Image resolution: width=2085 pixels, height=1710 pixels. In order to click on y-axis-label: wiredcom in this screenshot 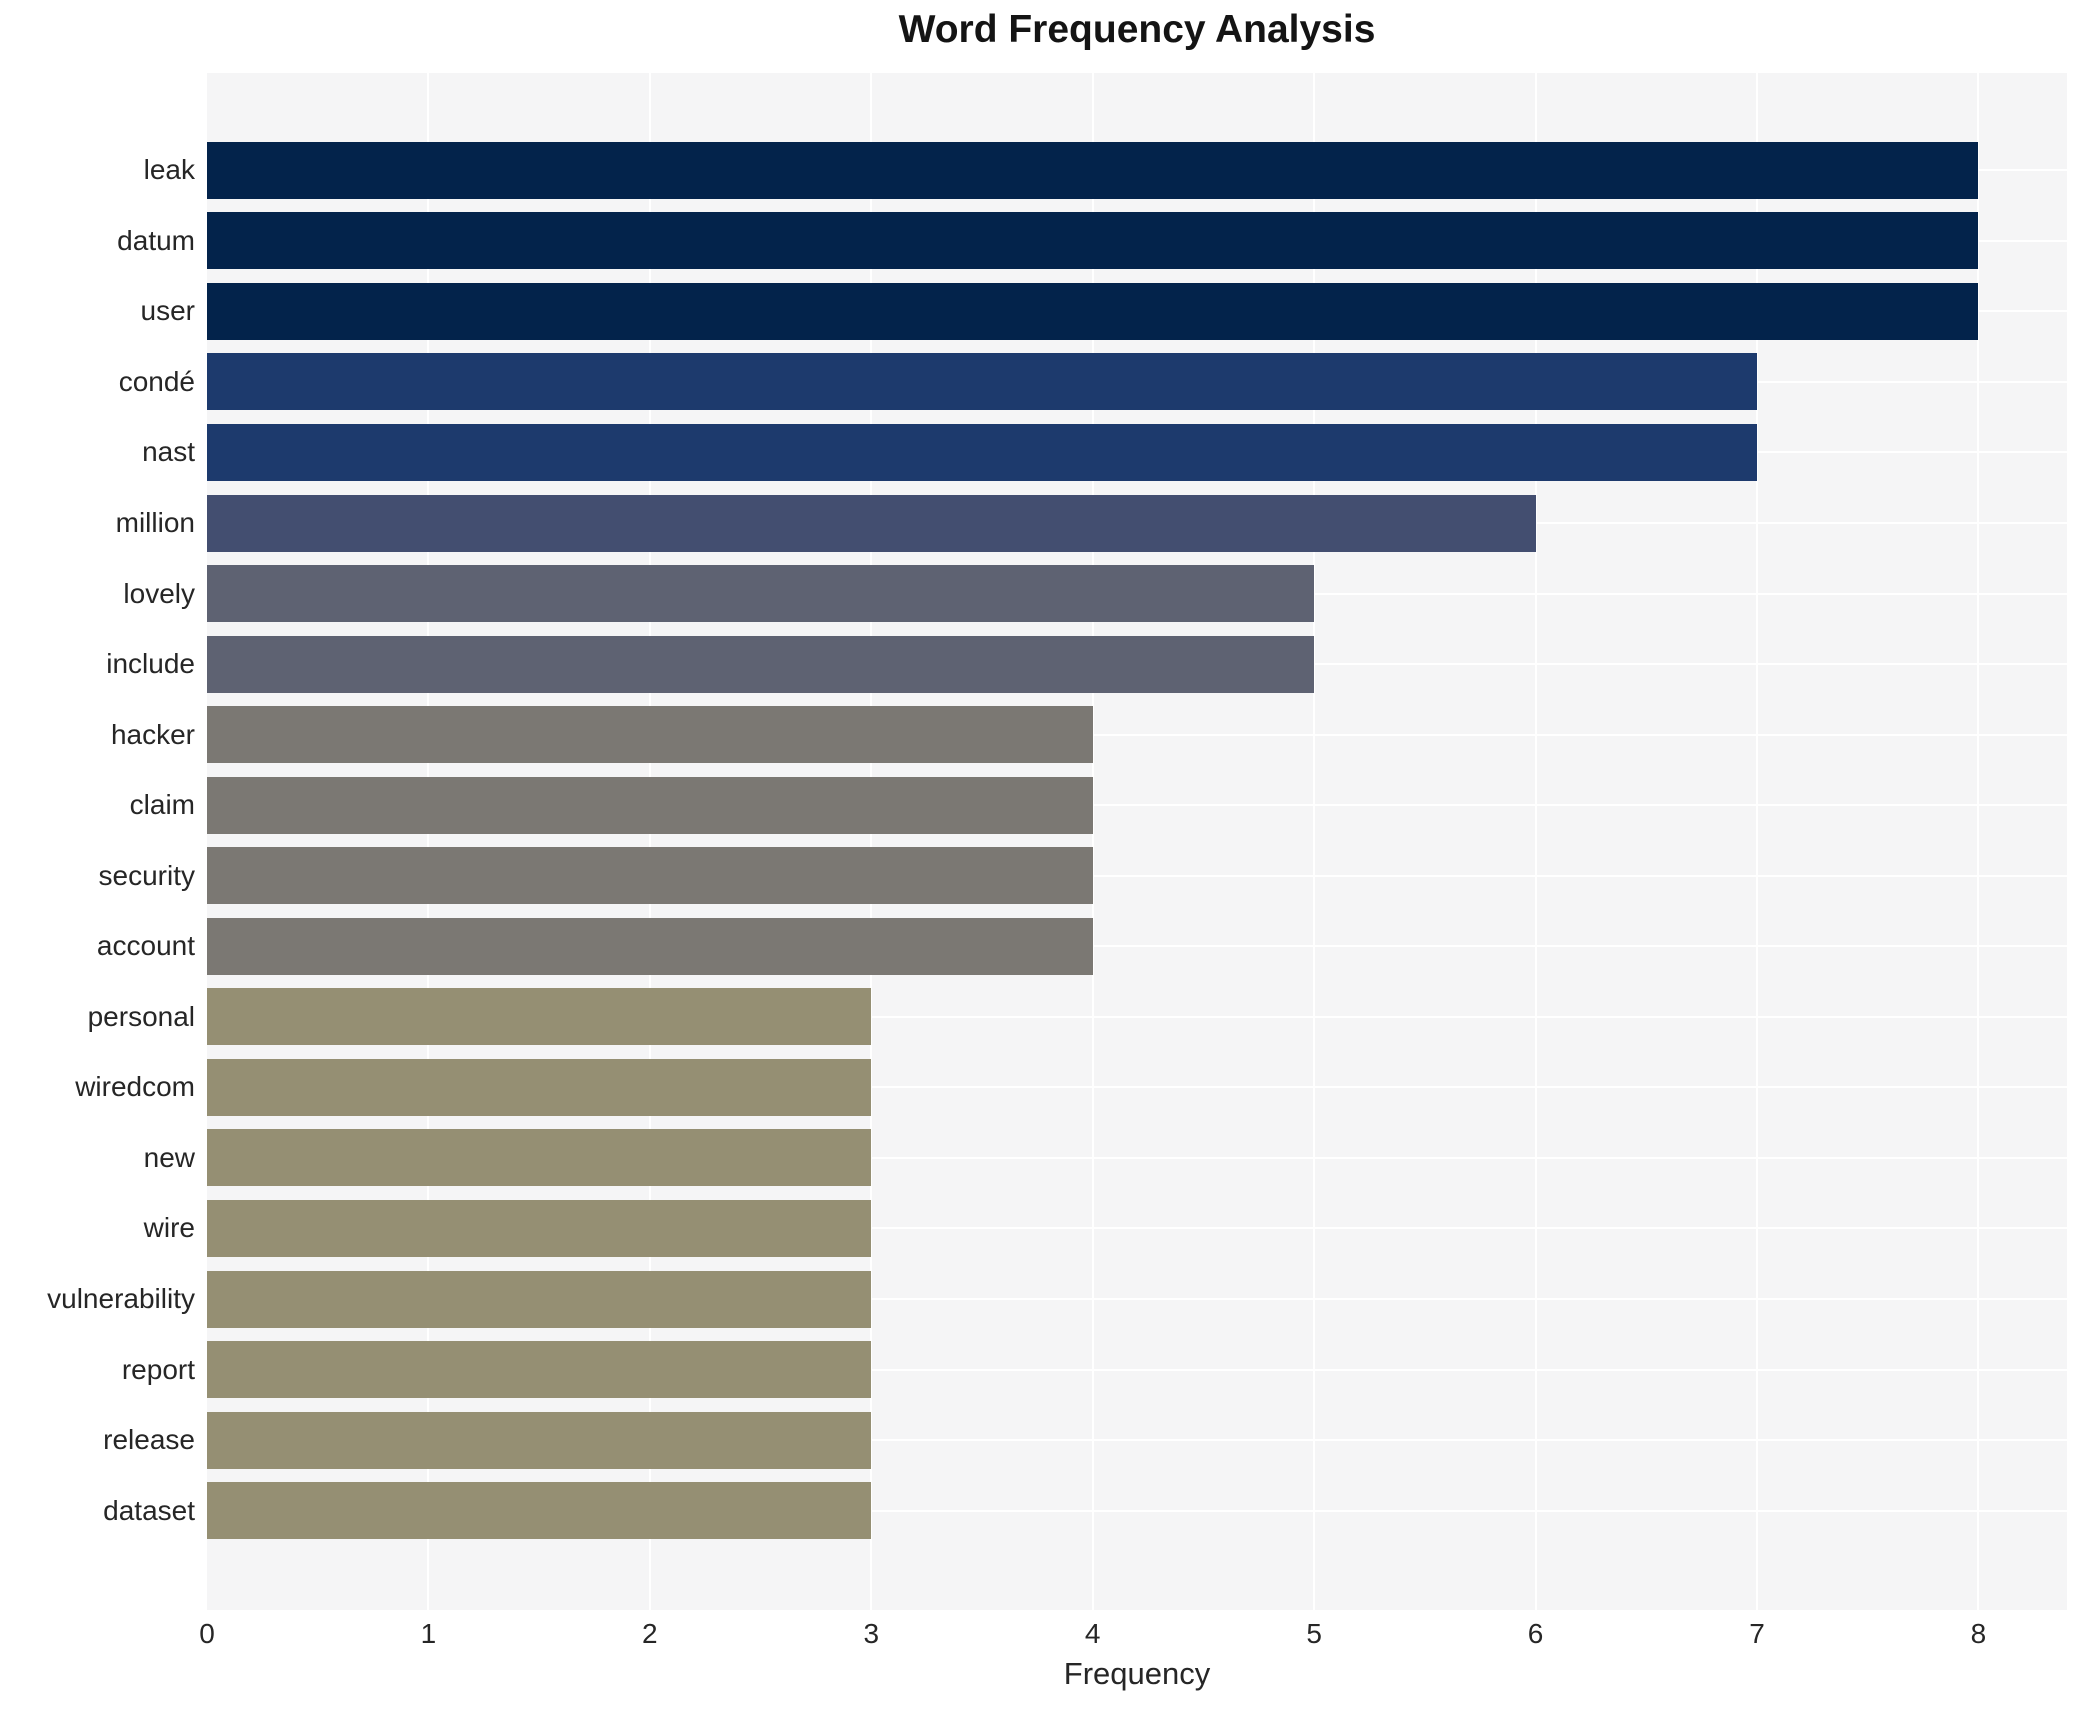, I will do `click(135, 1087)`.